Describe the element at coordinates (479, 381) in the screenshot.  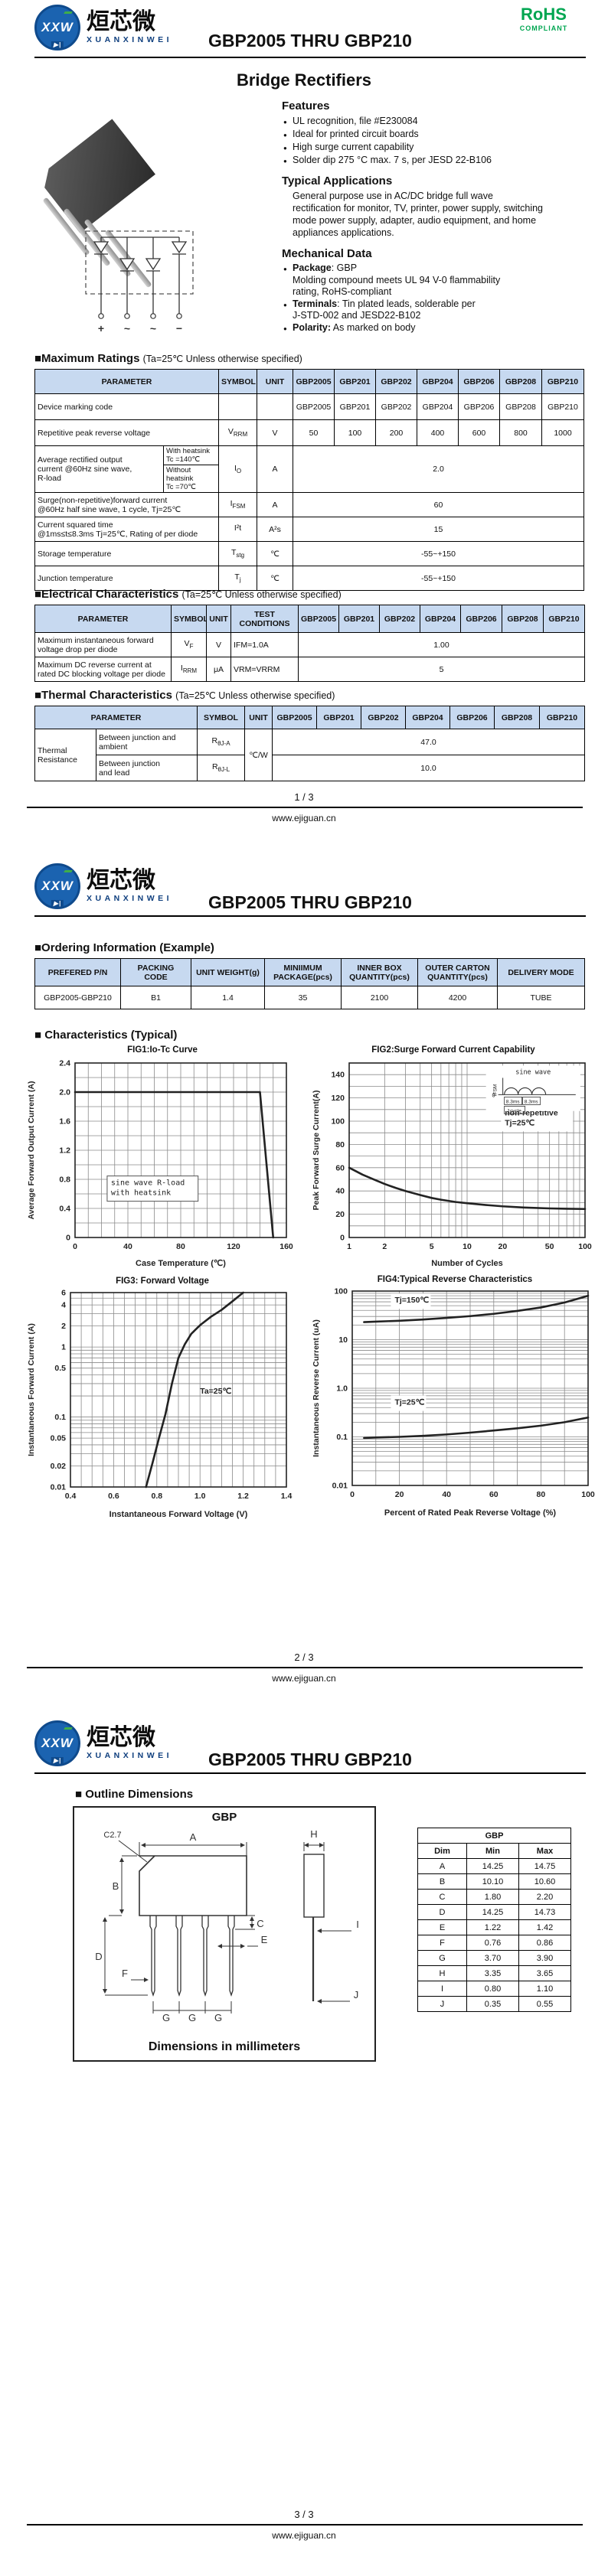
I see `col-device: GBP206` at that location.